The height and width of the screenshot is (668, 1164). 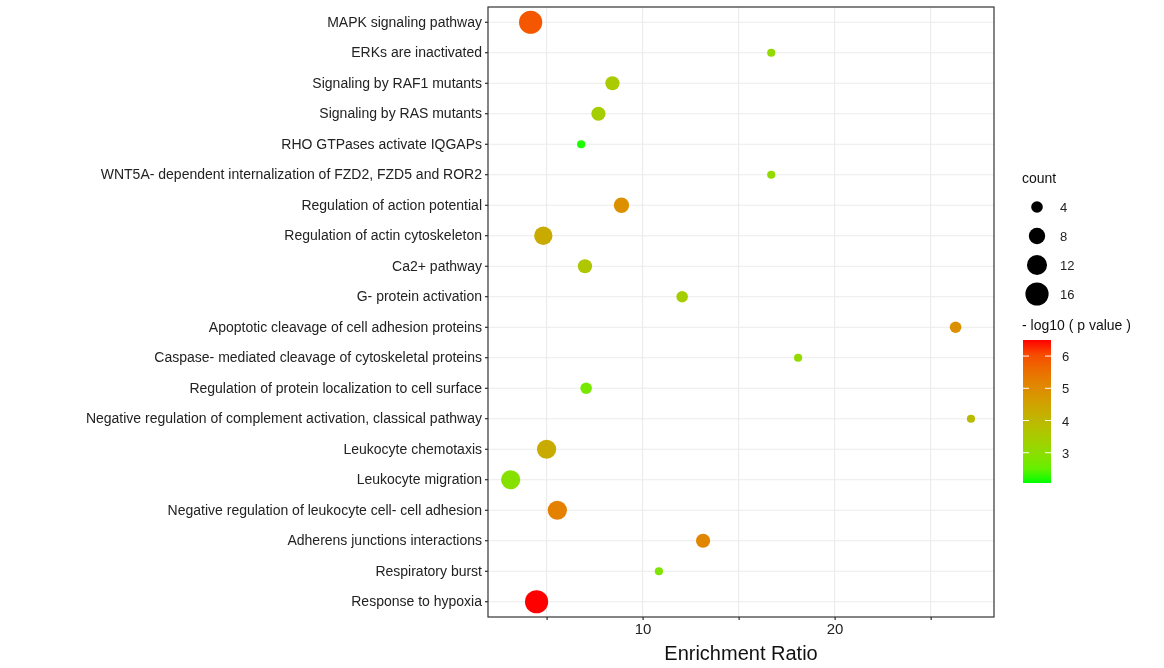 What do you see at coordinates (1067, 294) in the screenshot?
I see `legend-label: 16` at bounding box center [1067, 294].